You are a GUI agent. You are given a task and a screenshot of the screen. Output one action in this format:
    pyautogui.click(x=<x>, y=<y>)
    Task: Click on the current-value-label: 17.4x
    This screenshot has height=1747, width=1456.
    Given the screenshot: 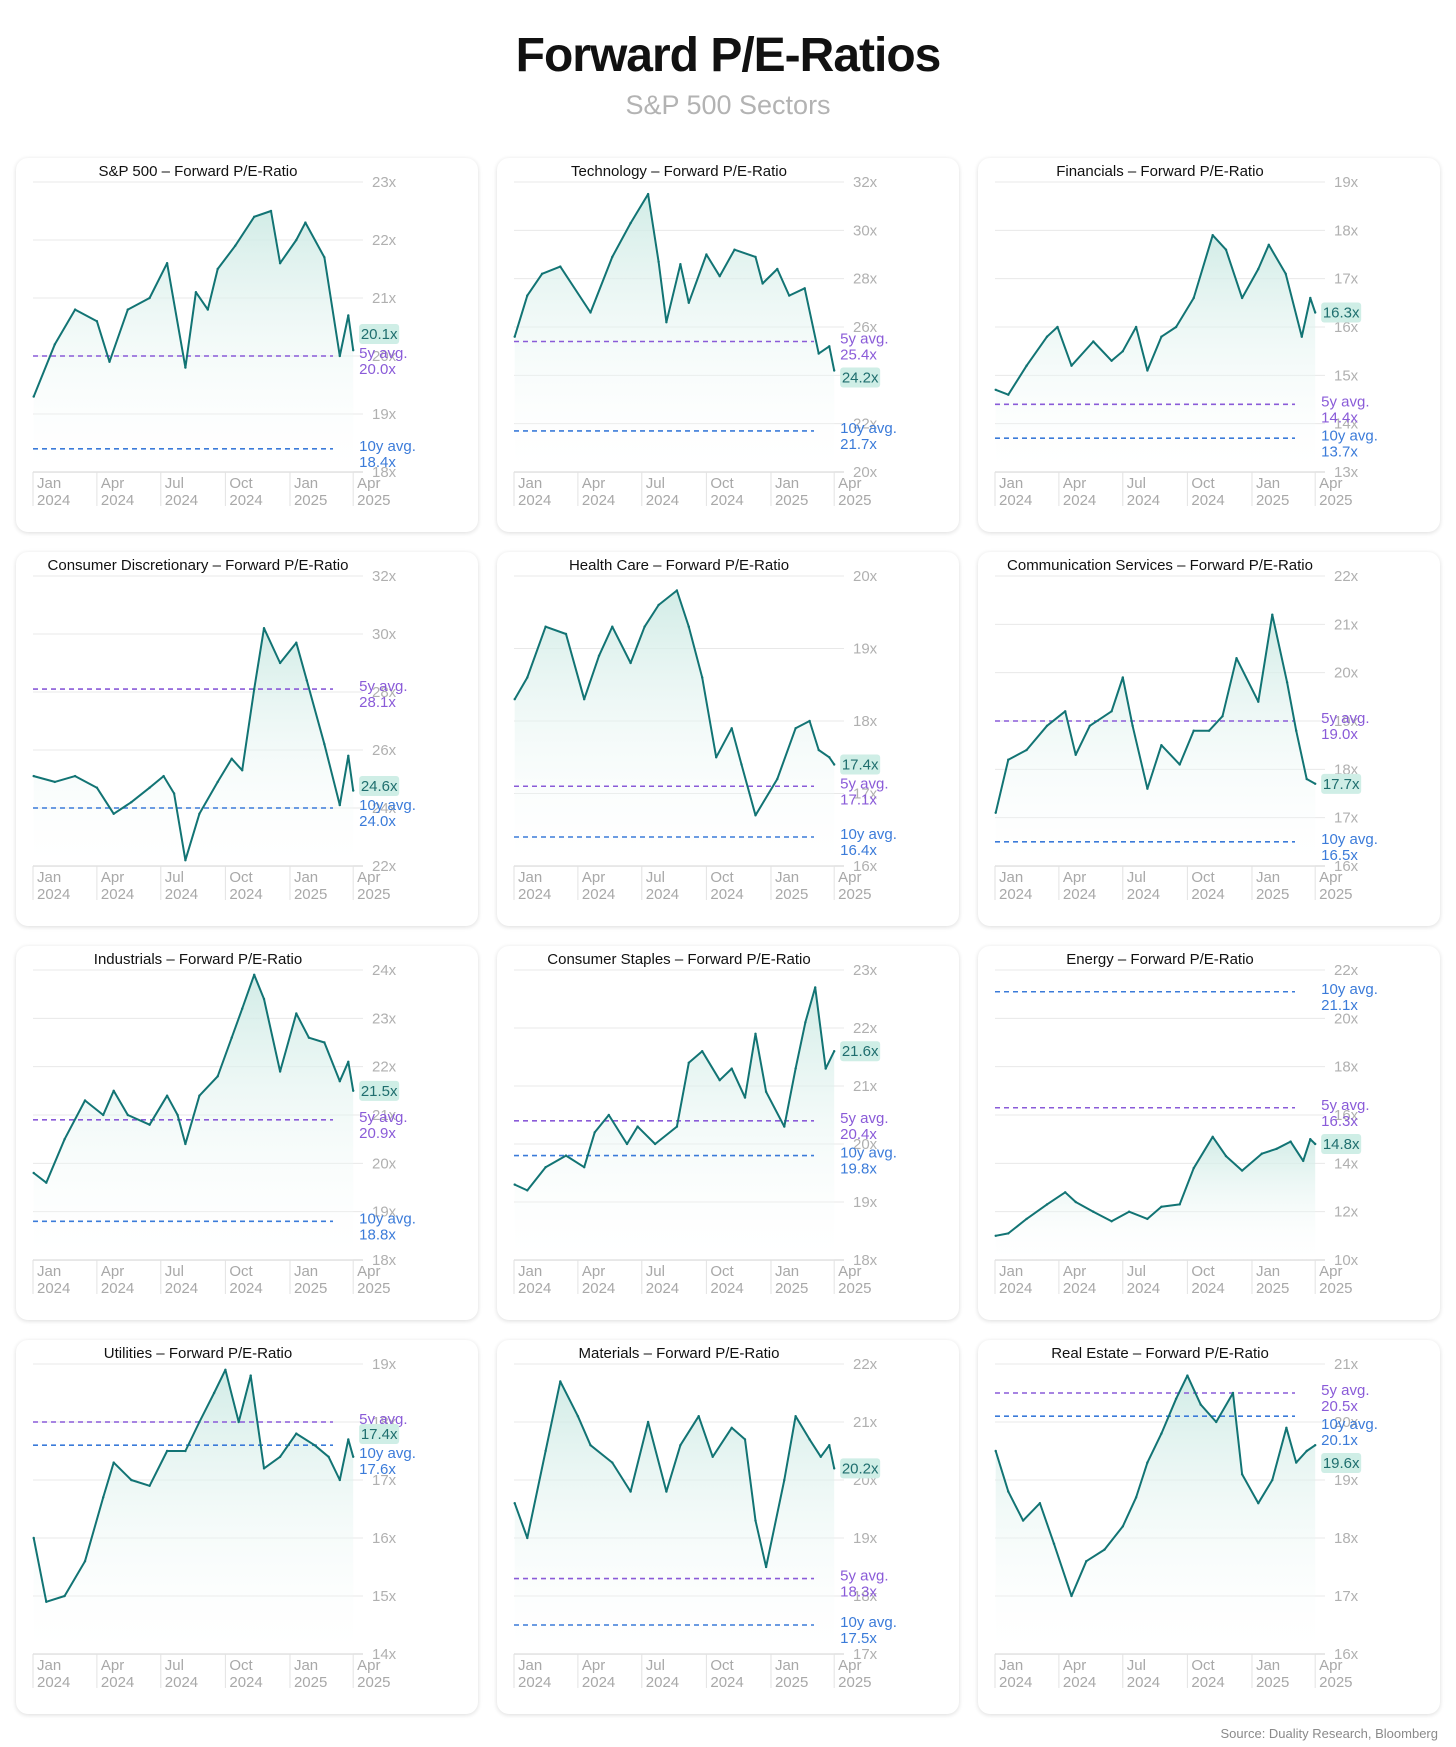 What is the action you would take?
    pyautogui.click(x=379, y=1434)
    